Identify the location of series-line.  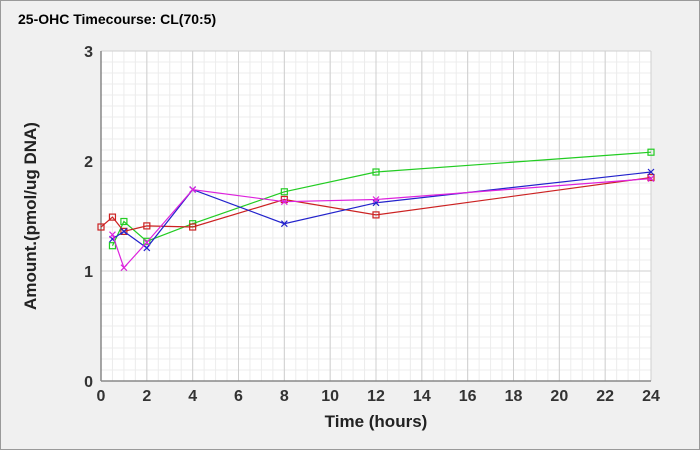
(376, 204).